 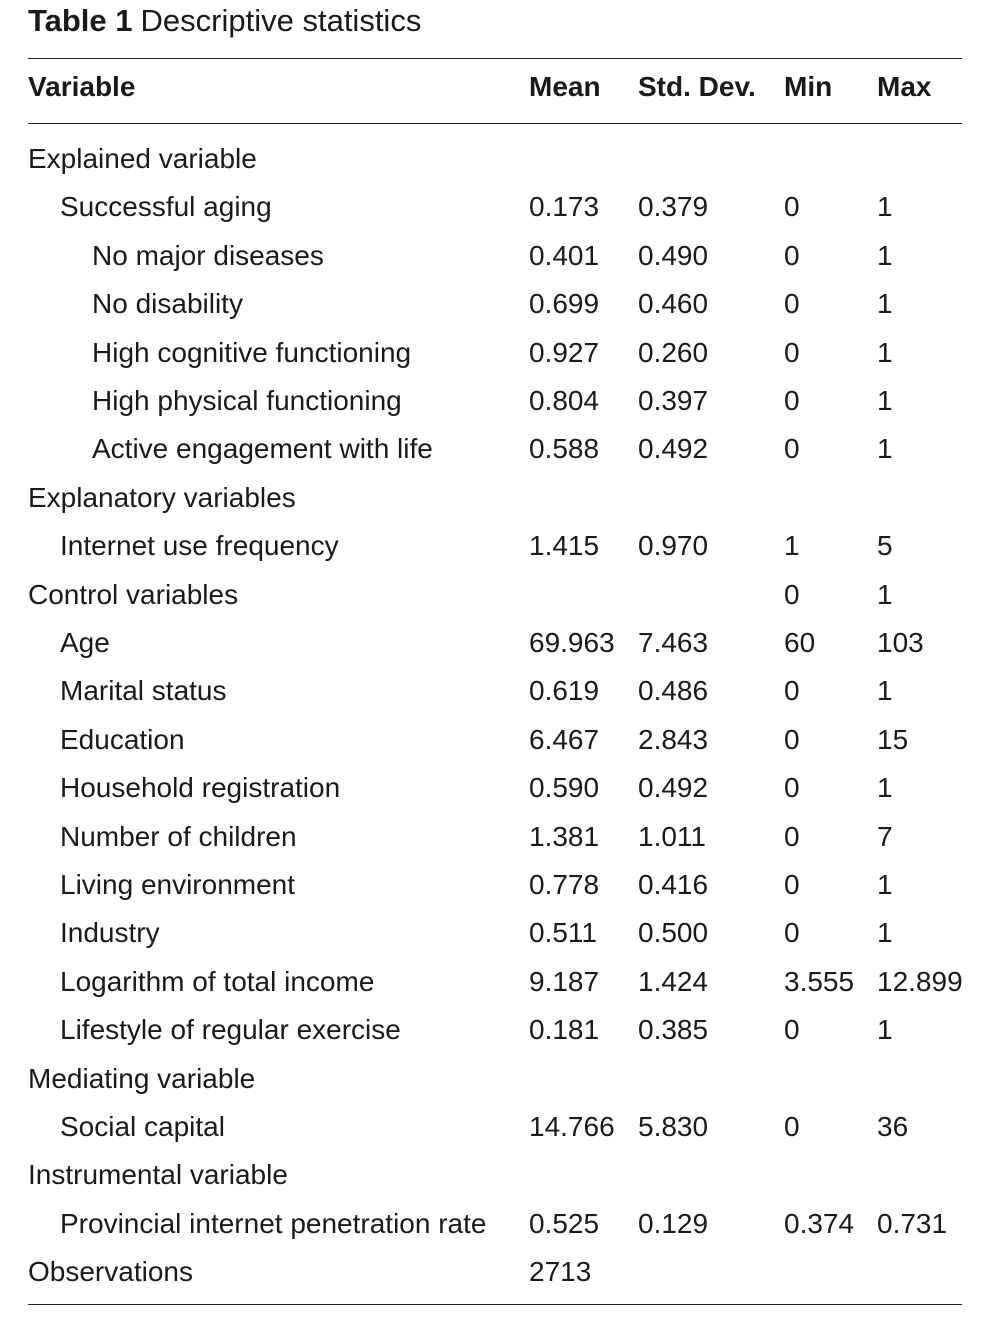 I want to click on table-row: Active engagement with life 0.588 0.492 0 1, so click(x=496, y=449).